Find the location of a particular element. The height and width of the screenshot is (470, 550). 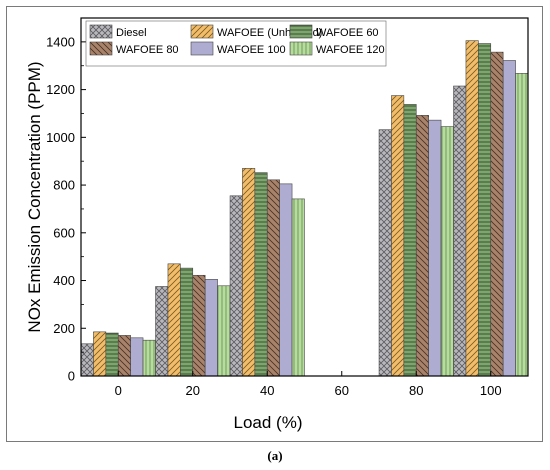

y-tick-label: 1200 is located at coordinates (60, 89).